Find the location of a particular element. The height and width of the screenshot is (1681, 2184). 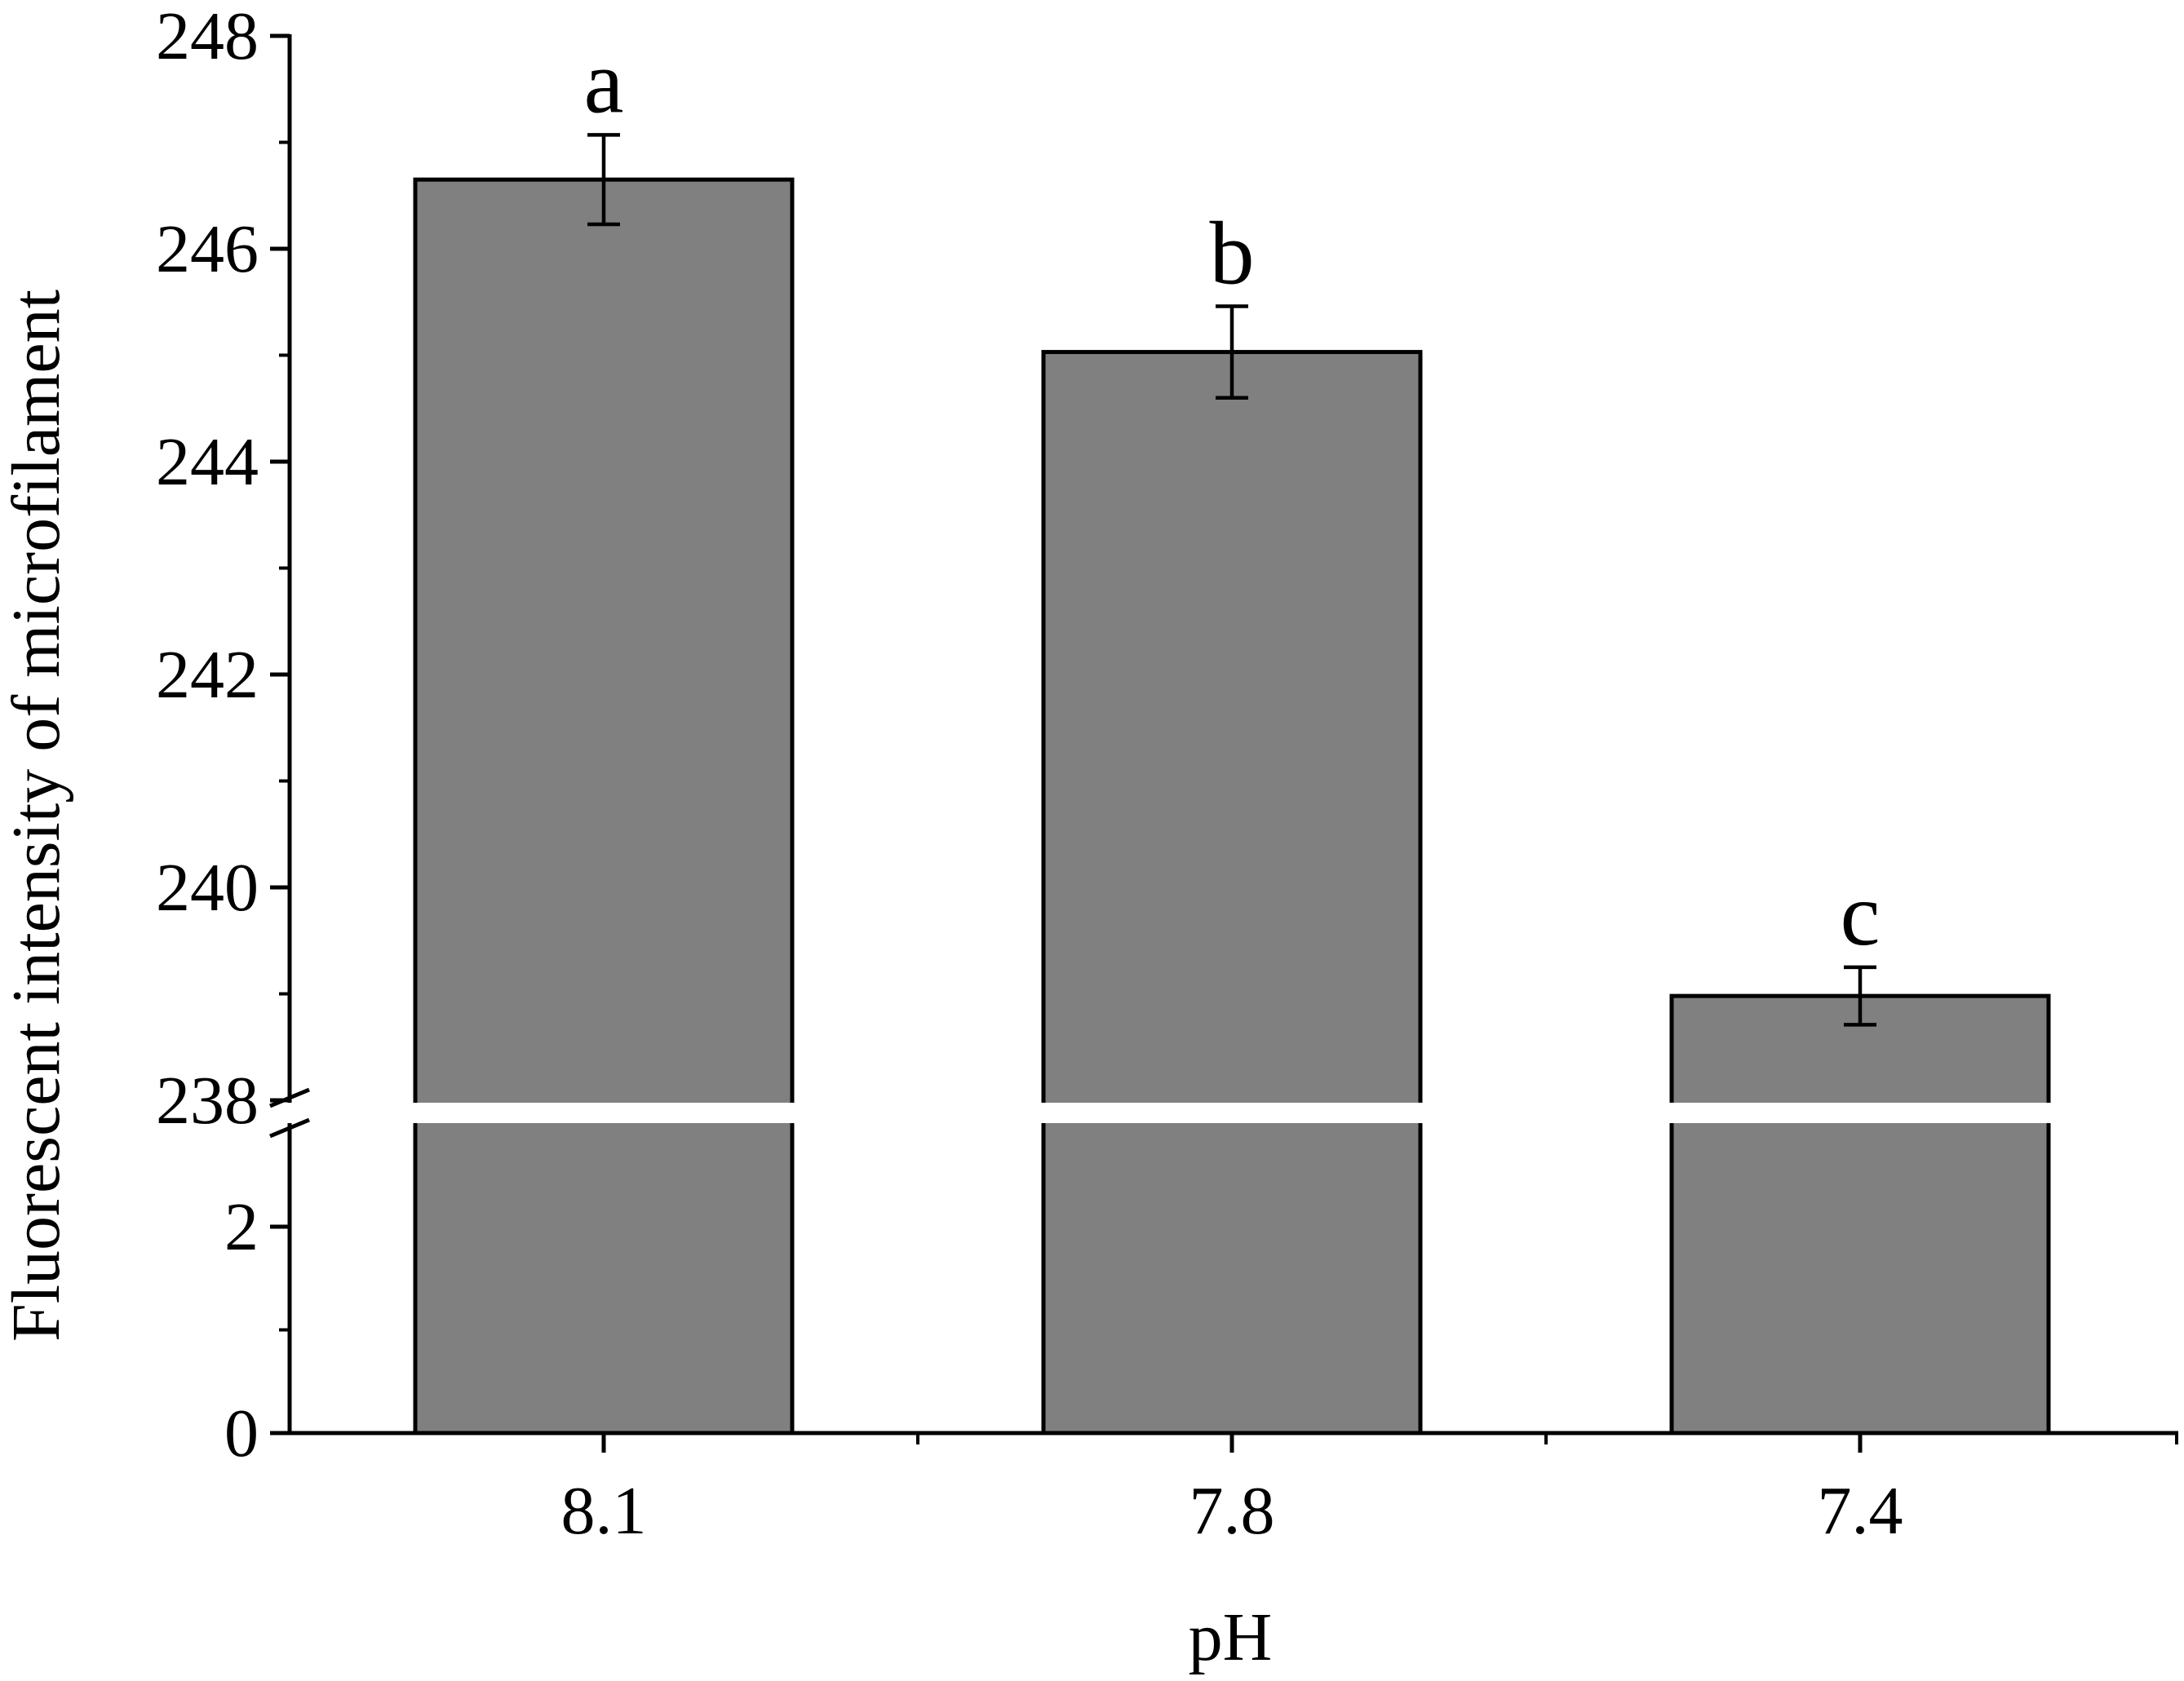

axis-break-layer is located at coordinates (1241, 1113).